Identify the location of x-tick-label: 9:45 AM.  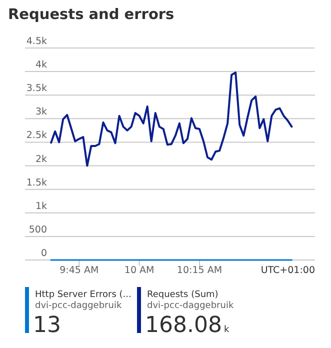
(79, 270).